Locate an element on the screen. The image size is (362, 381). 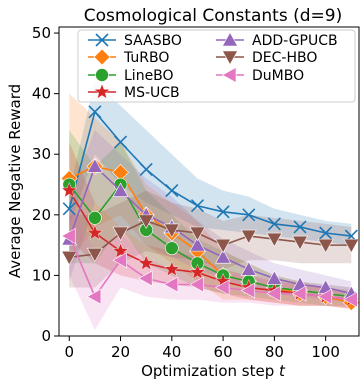
legend-label-ms-ucb: MS-UCB is located at coordinates (152, 93).